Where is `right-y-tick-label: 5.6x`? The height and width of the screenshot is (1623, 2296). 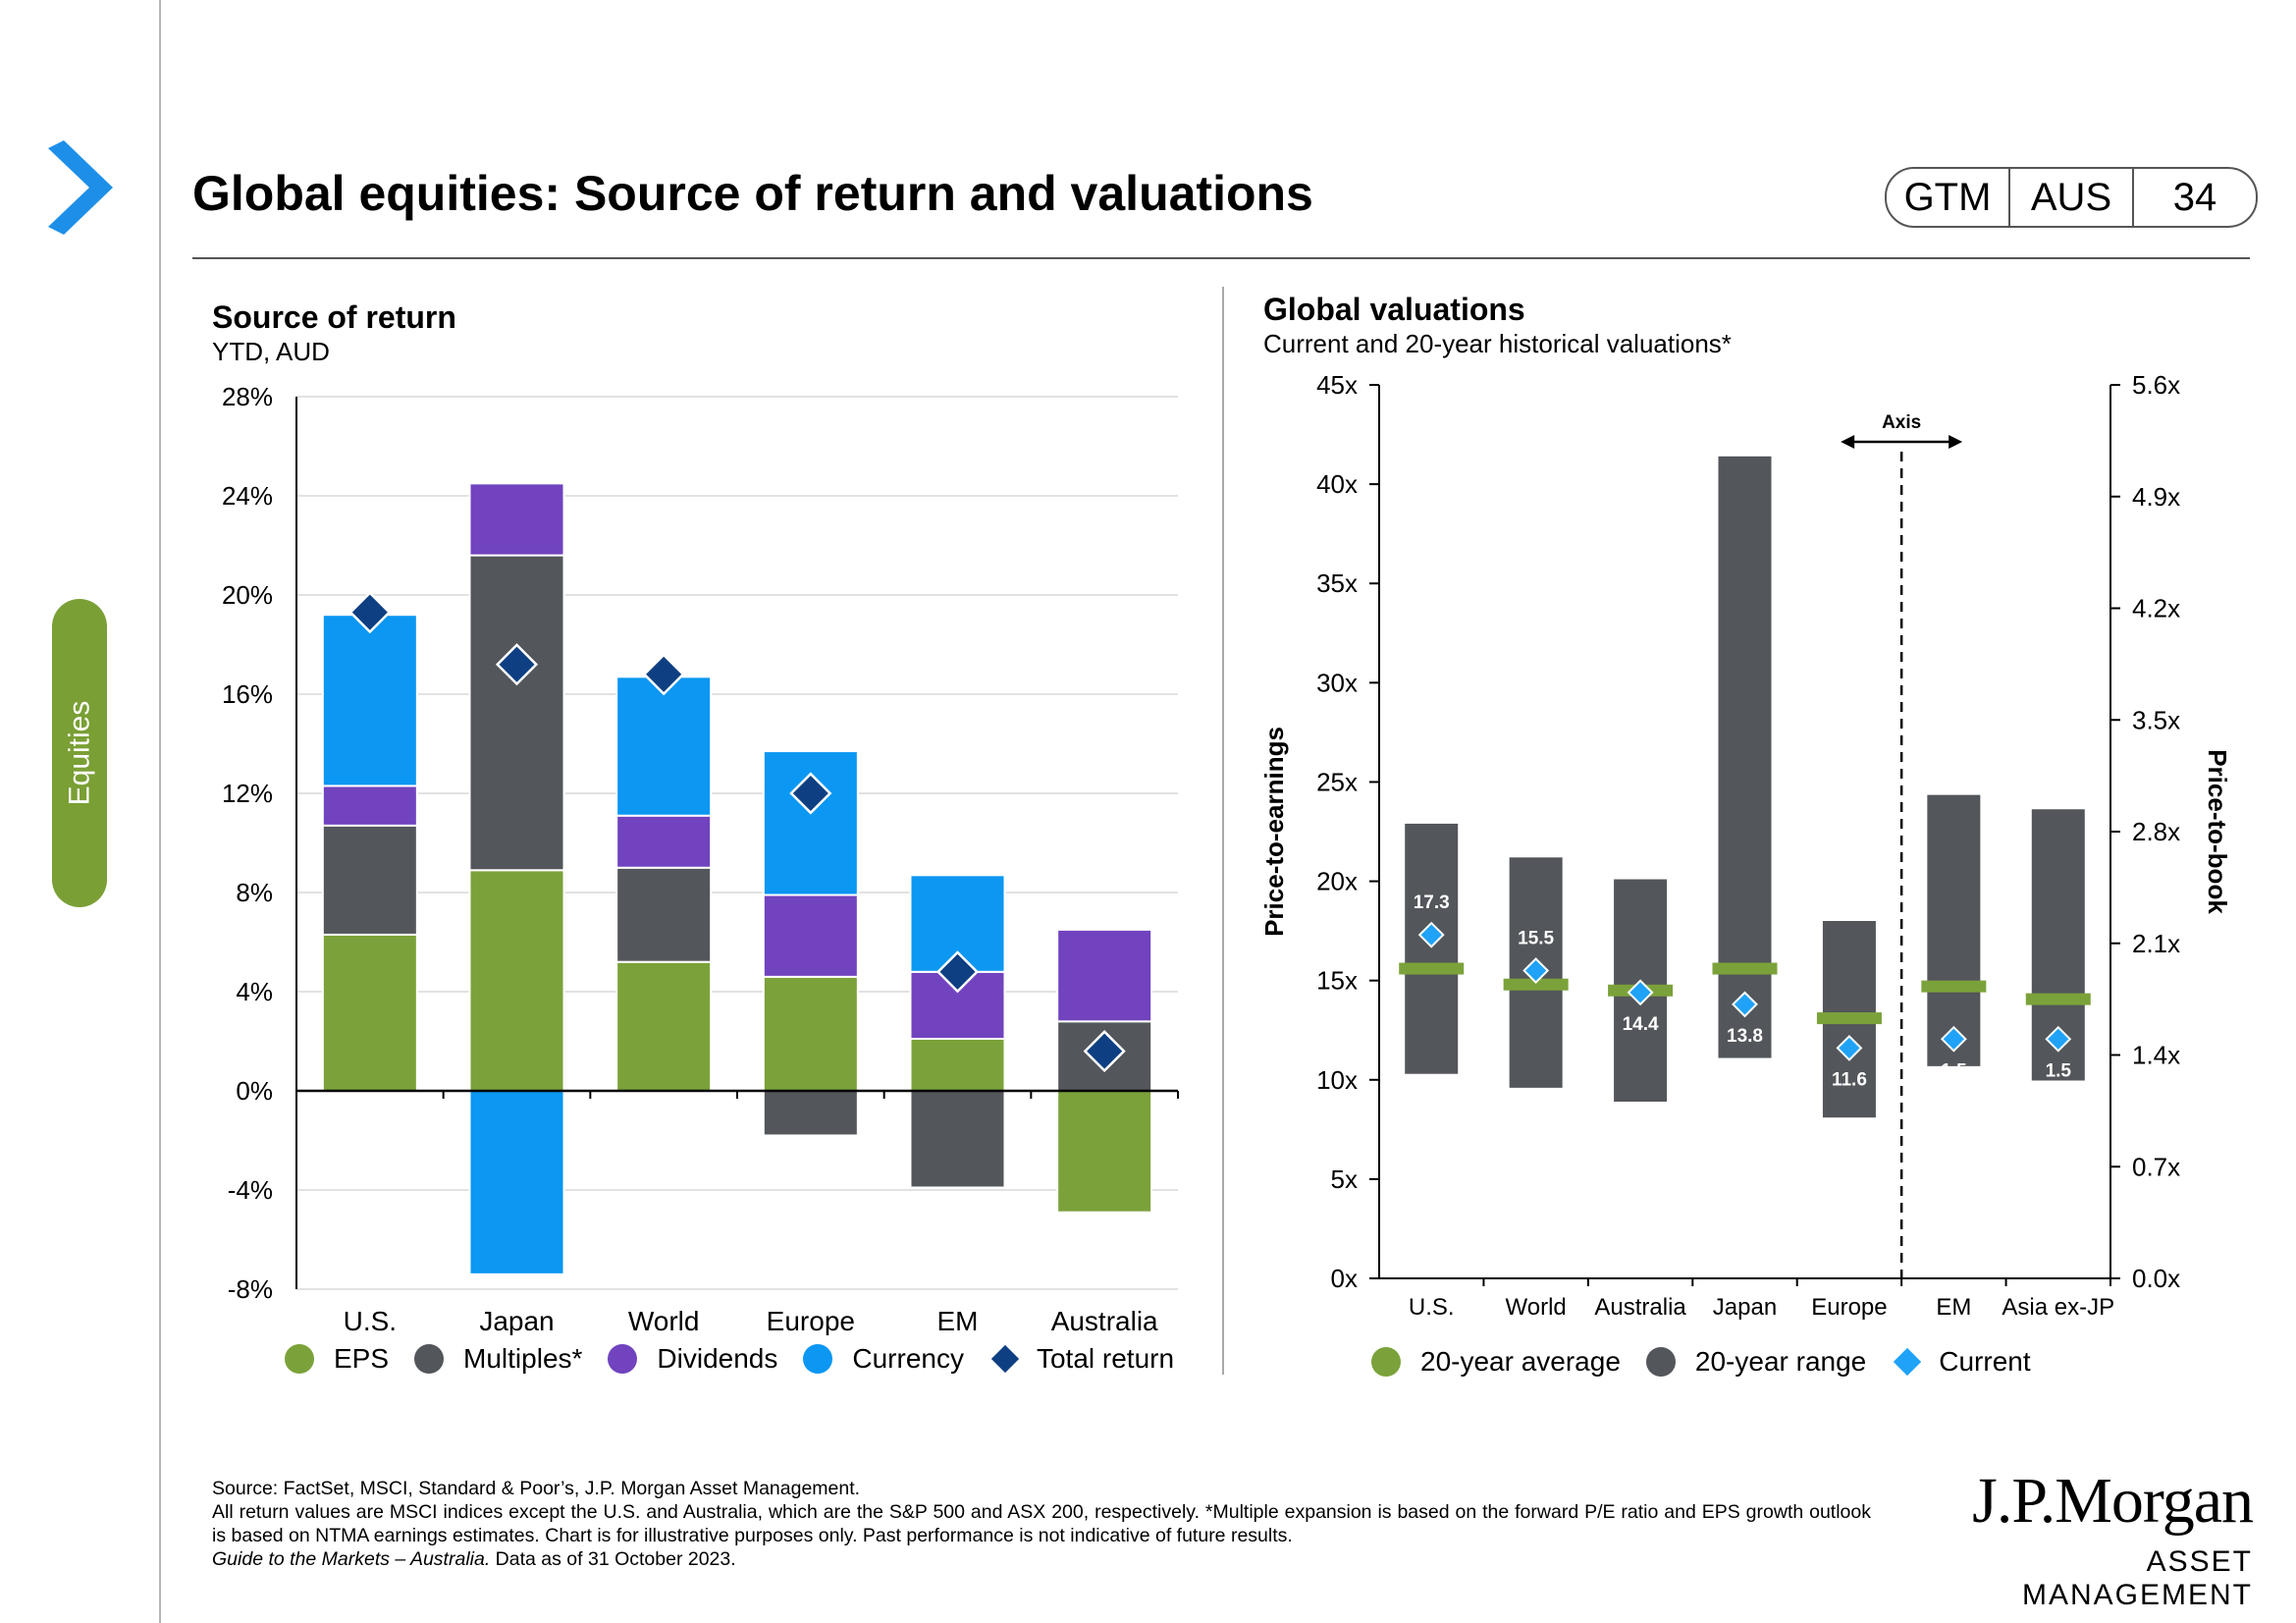
right-y-tick-label: 5.6x is located at coordinates (2156, 385).